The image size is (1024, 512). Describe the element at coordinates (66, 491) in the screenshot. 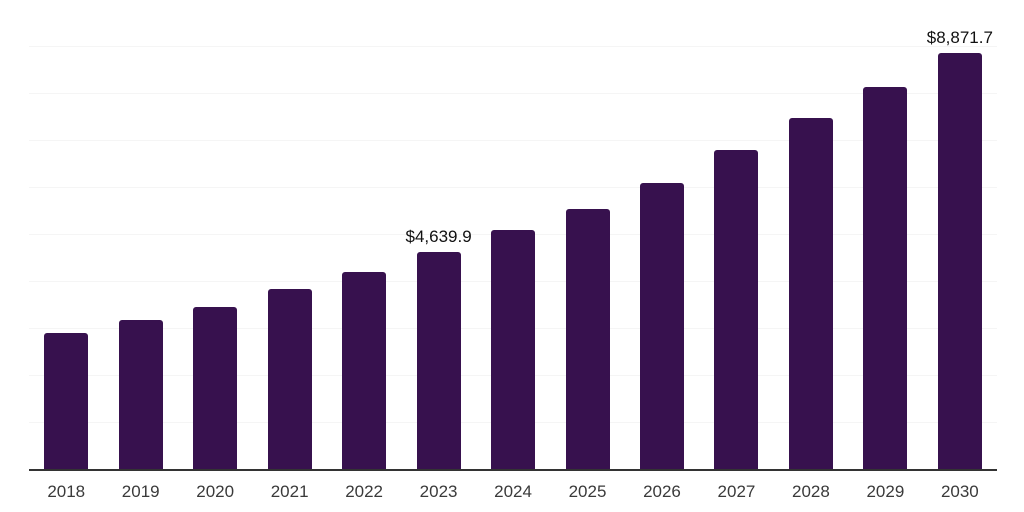

I see `x-tick-2018: 2018` at that location.